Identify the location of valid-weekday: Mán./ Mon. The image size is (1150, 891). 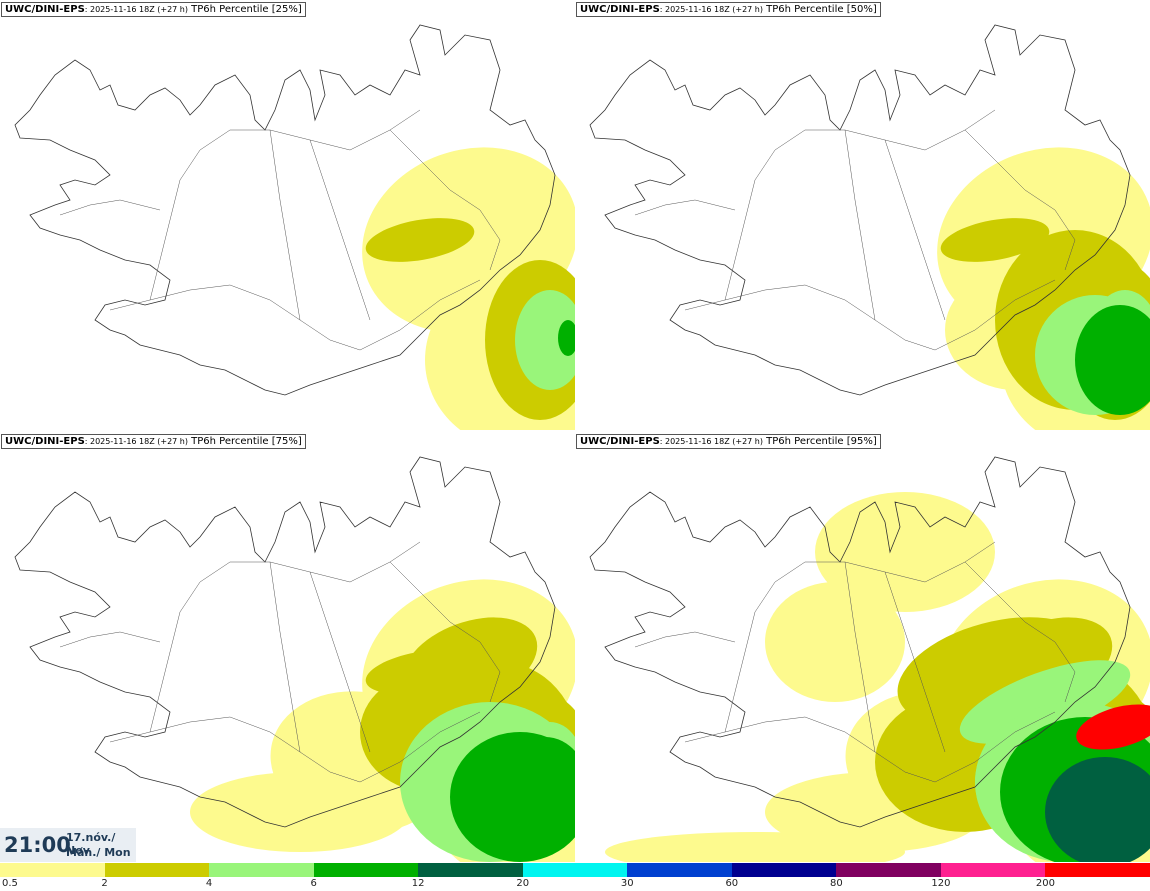
(98, 852).